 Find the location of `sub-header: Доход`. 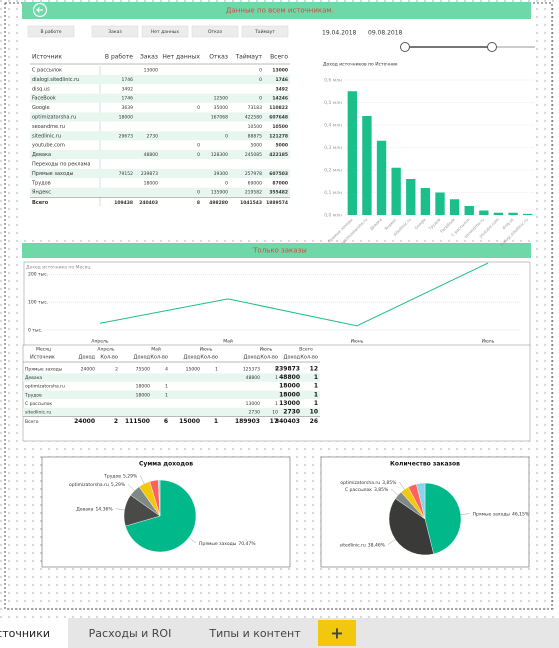

sub-header: Доход is located at coordinates (87, 358).